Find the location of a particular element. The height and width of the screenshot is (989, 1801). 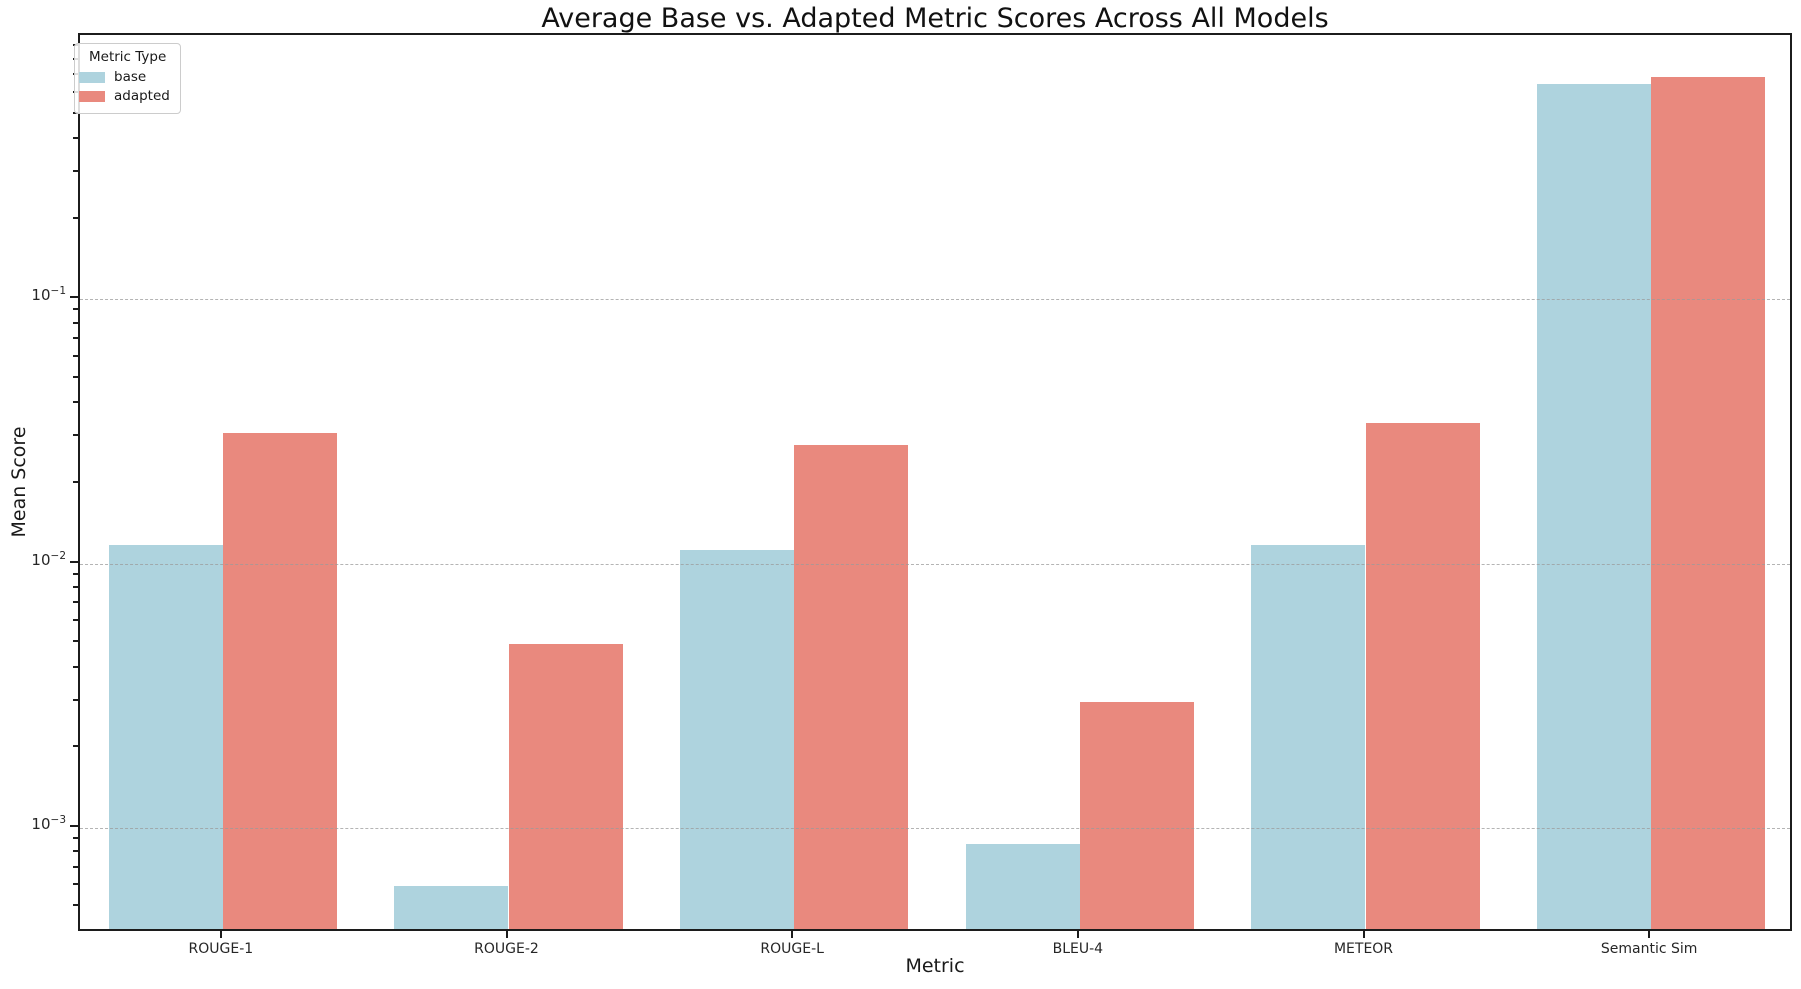

x-tick-label: BLEU-4 is located at coordinates (1078, 949).